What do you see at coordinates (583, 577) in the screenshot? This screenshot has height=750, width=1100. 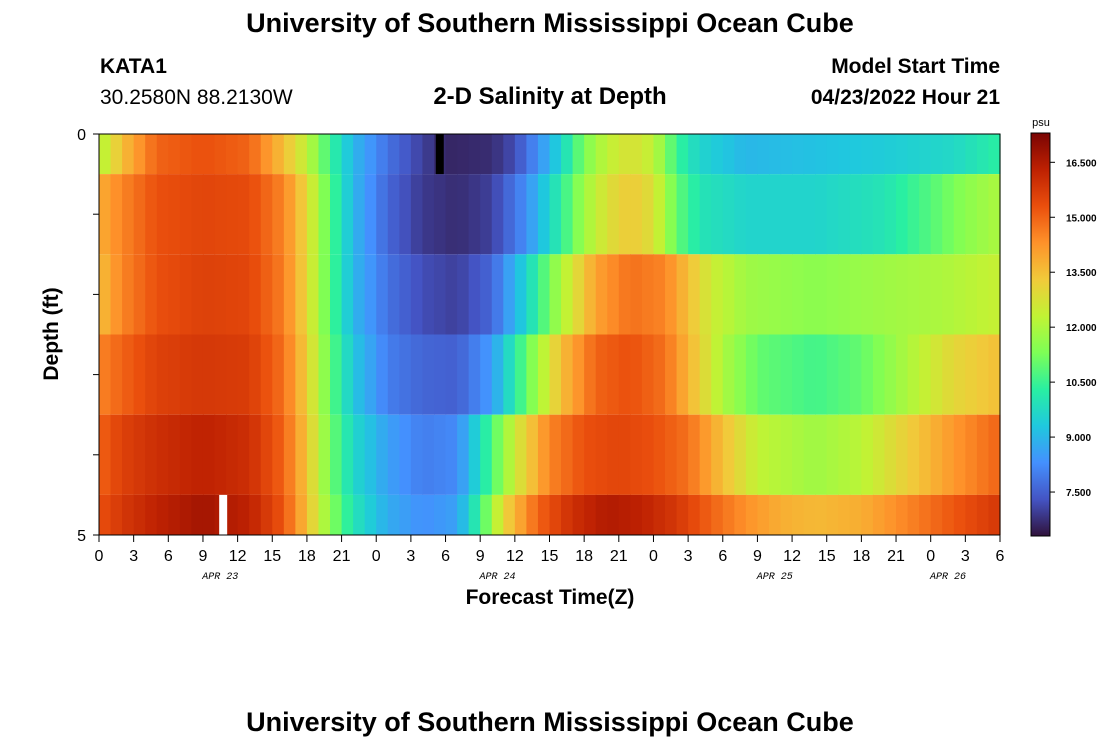 I see `x-date-labels: APR 23 APR 24 APR 25 APR 26` at bounding box center [583, 577].